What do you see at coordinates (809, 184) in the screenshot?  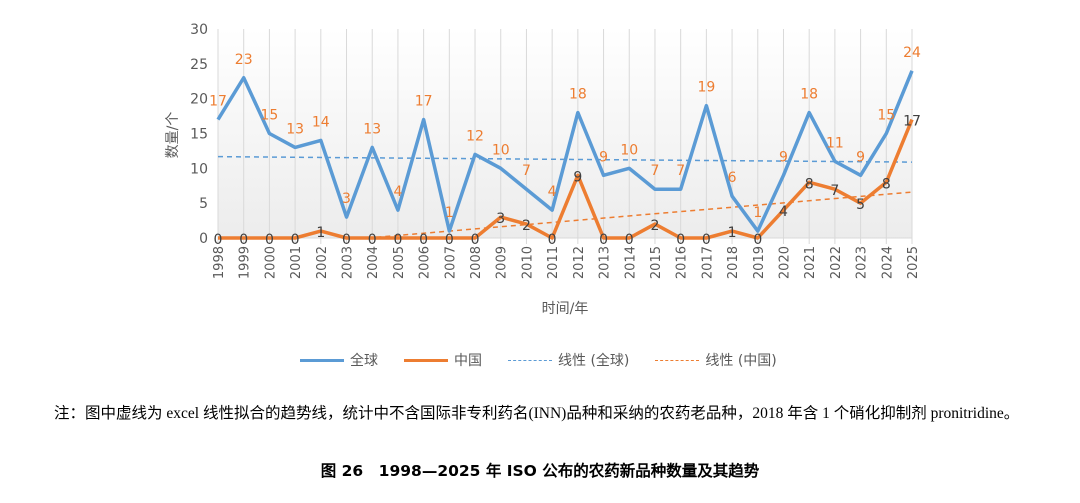 I see `data-label: 8` at bounding box center [809, 184].